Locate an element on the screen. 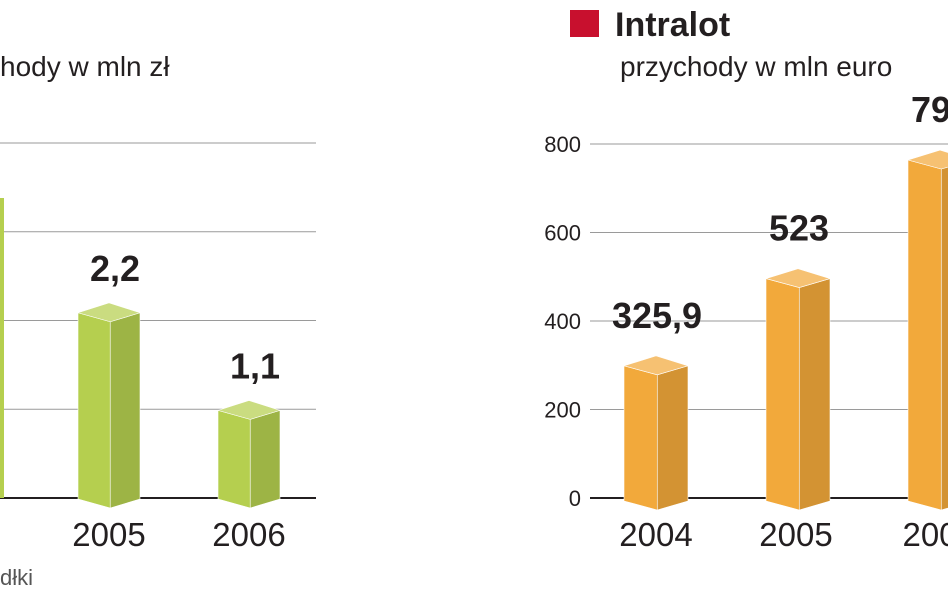 The image size is (948, 593). left-category-label: 2006 is located at coordinates (248, 534).